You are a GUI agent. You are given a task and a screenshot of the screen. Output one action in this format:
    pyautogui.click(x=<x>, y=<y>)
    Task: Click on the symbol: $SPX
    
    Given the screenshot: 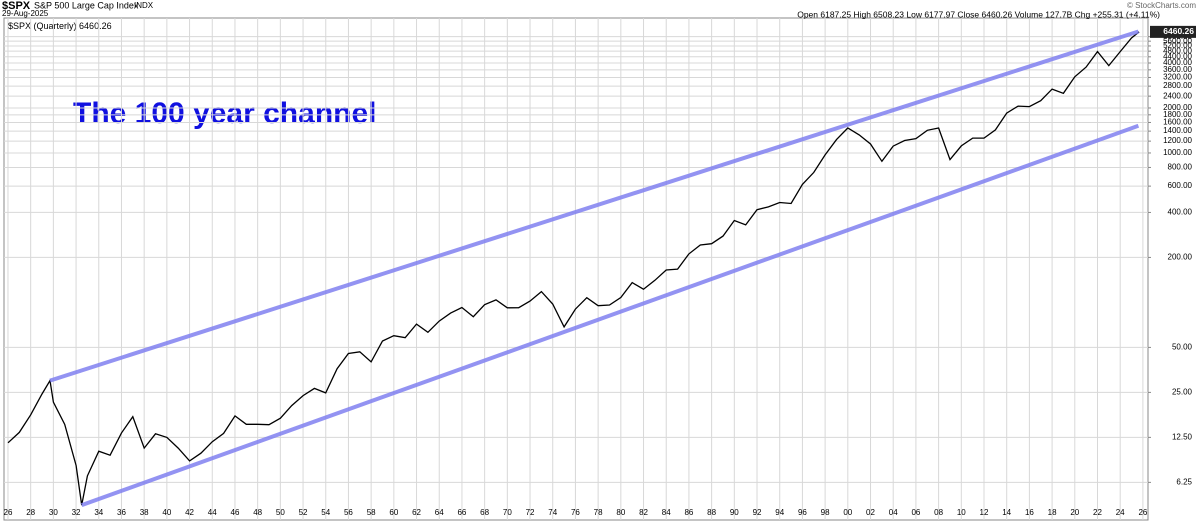 What is the action you would take?
    pyautogui.click(x=16, y=6)
    